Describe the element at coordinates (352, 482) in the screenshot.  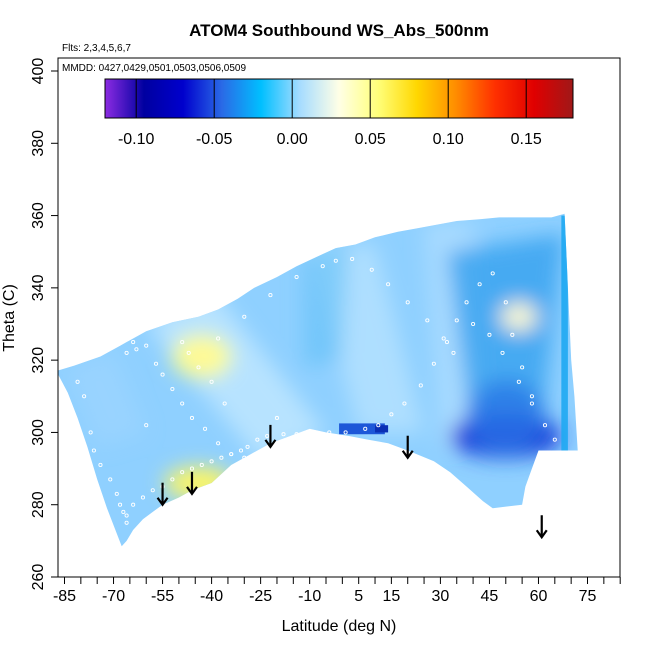
I see `arrows` at that location.